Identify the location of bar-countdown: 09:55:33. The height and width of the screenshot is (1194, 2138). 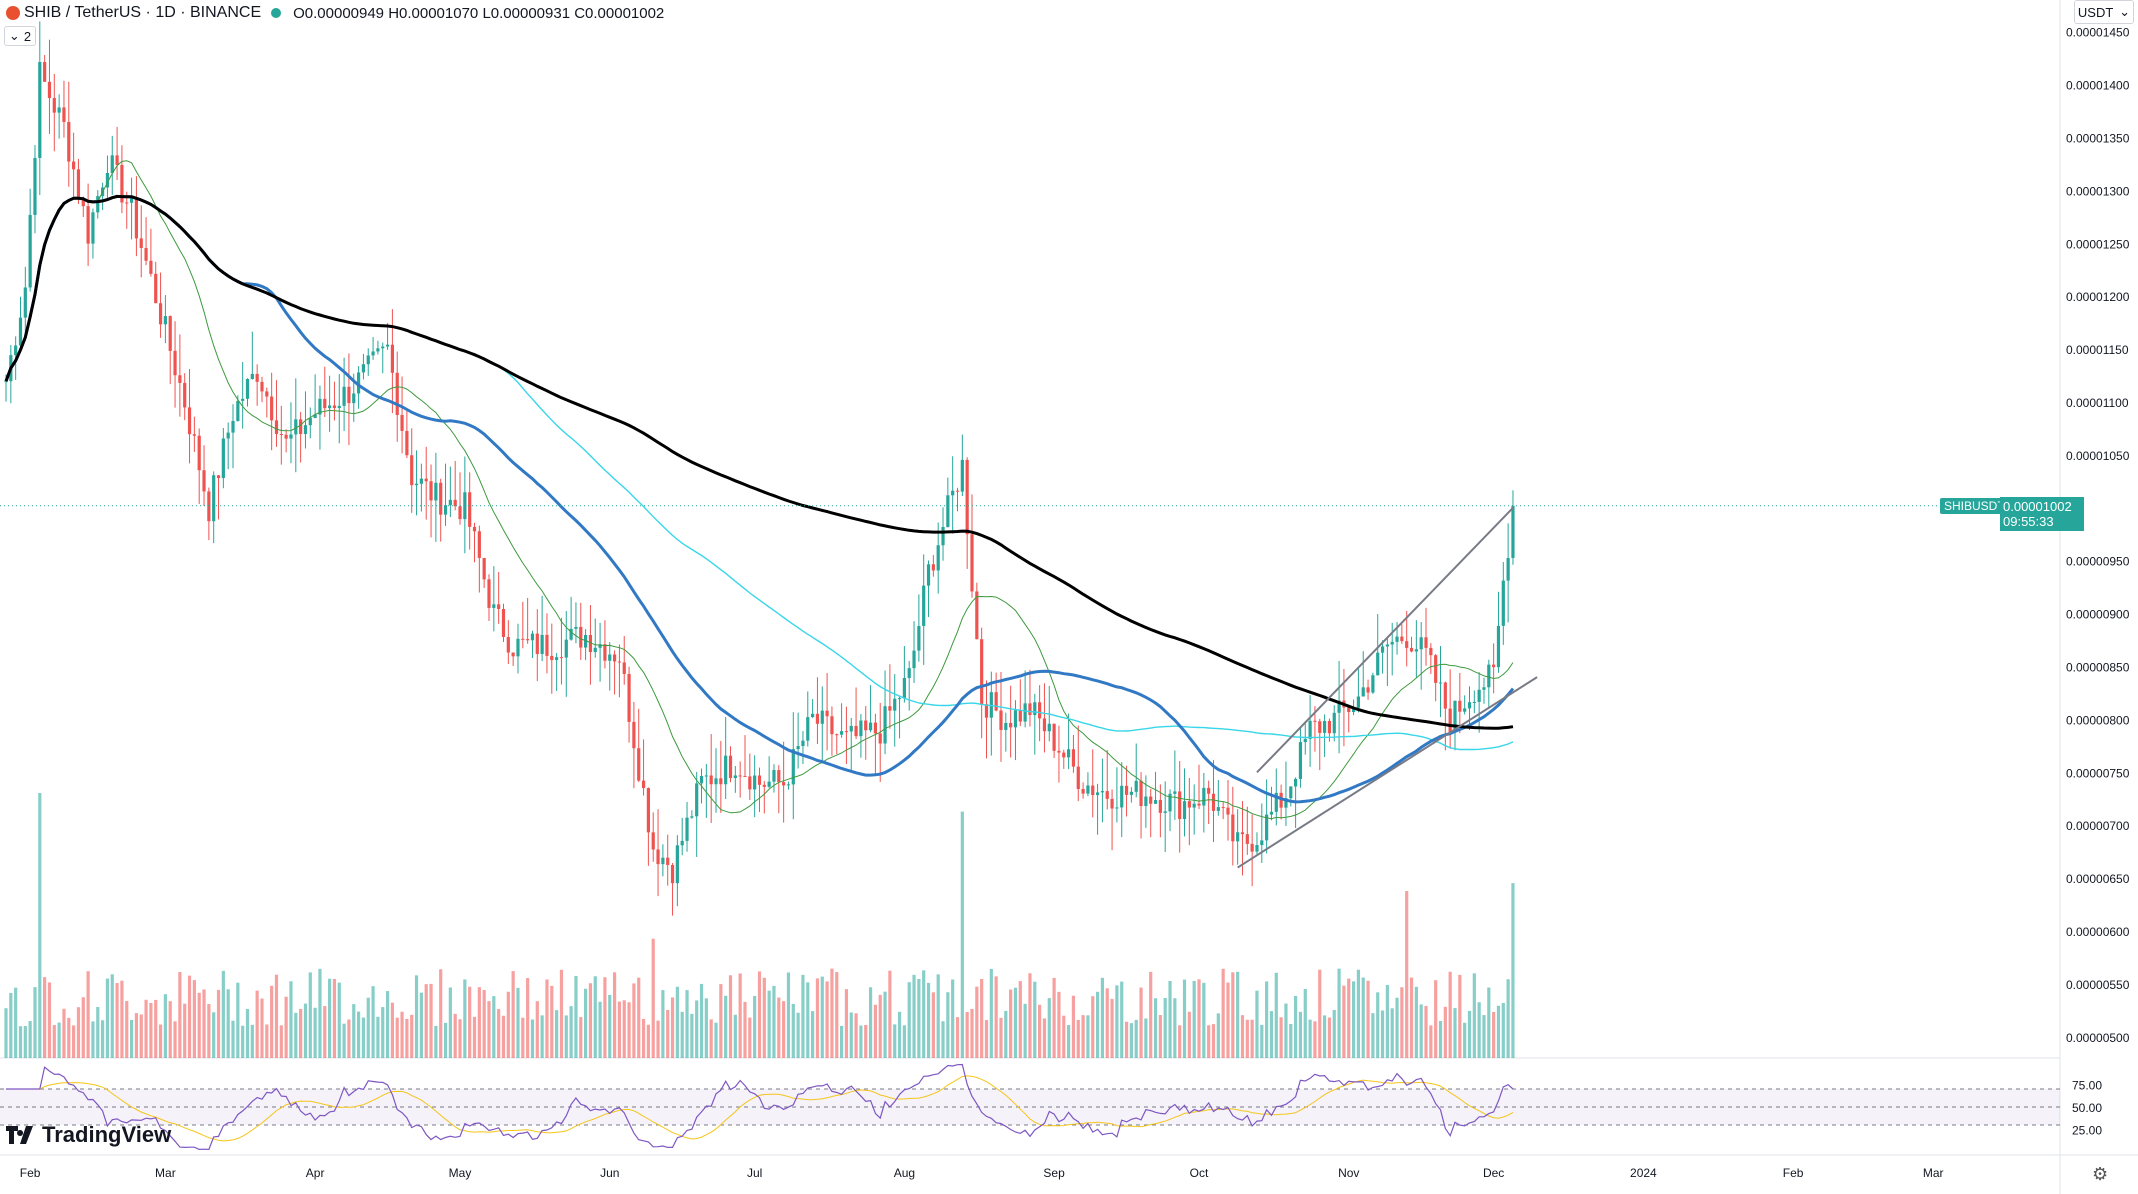
(2028, 521).